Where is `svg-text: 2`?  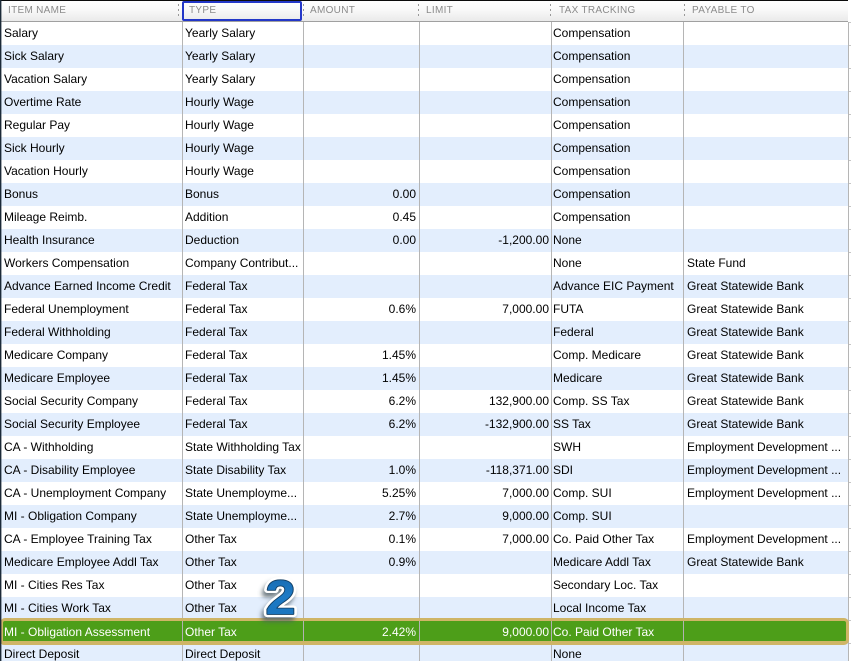
svg-text: 2 is located at coordinates (281, 598).